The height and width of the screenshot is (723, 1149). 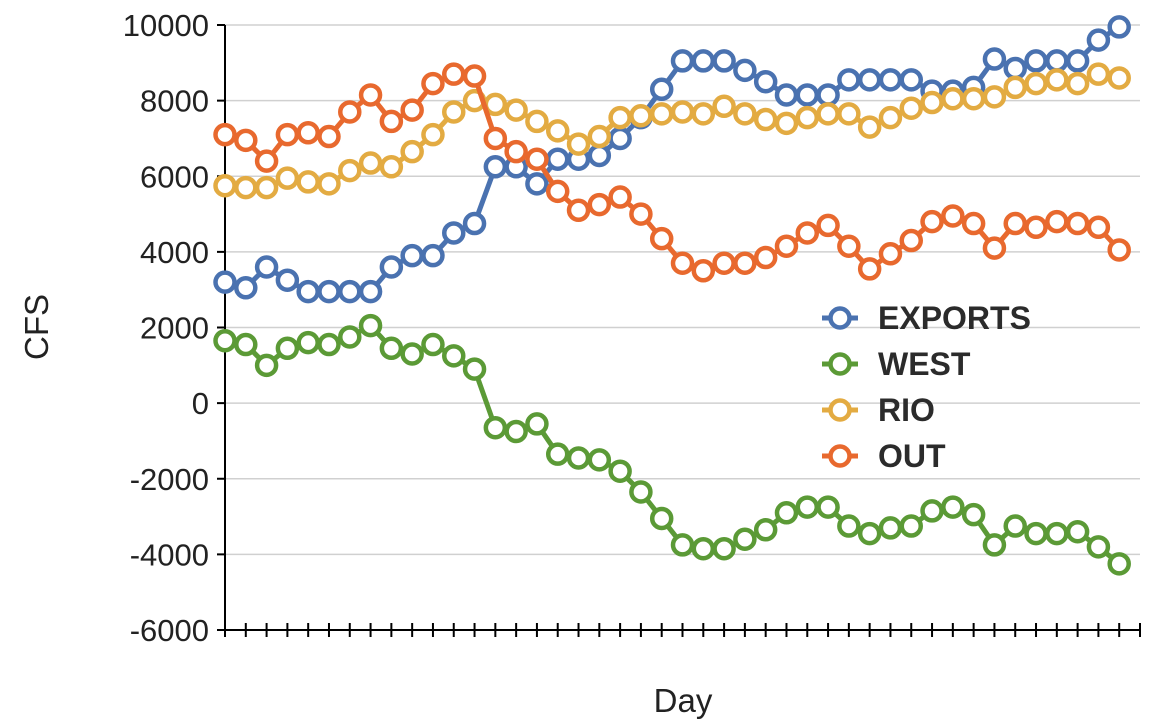 I want to click on y-tick-label: 10000, so click(x=166, y=25).